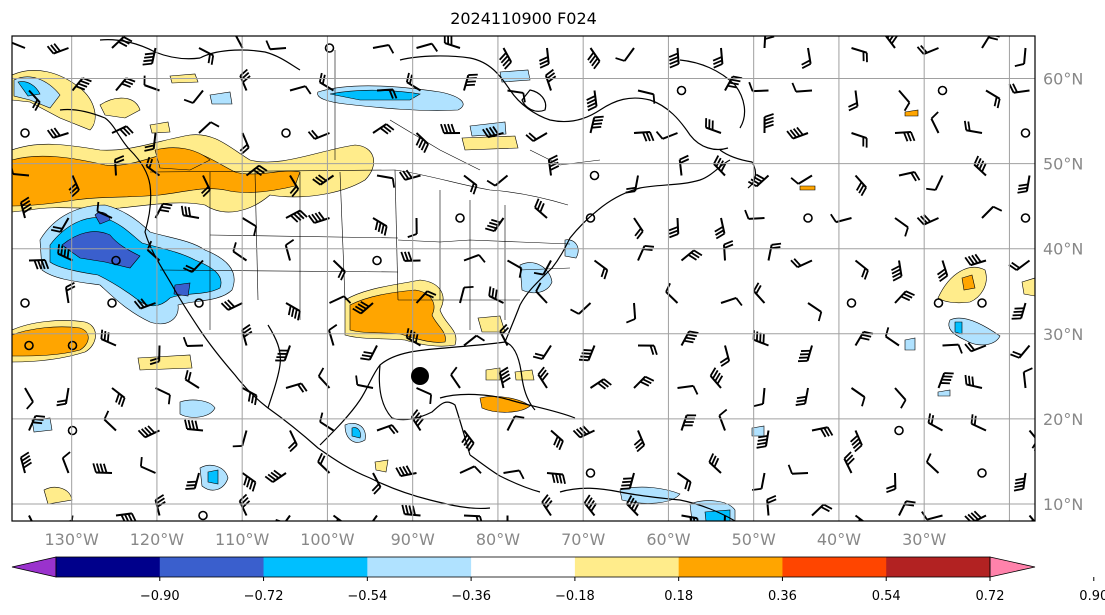 Image resolution: width=1105 pixels, height=615 pixels. I want to click on lat-label: 50°N, so click(1063, 164).